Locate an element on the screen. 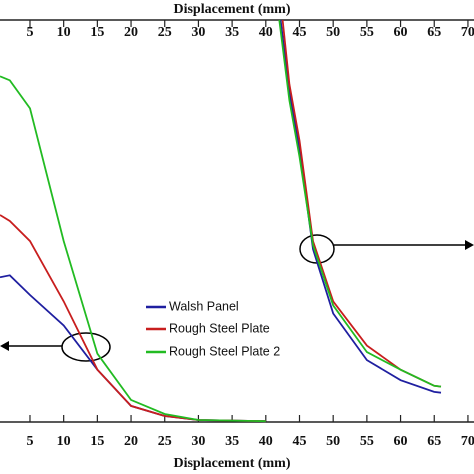  top-x-tick-label: 55 is located at coordinates (367, 32).